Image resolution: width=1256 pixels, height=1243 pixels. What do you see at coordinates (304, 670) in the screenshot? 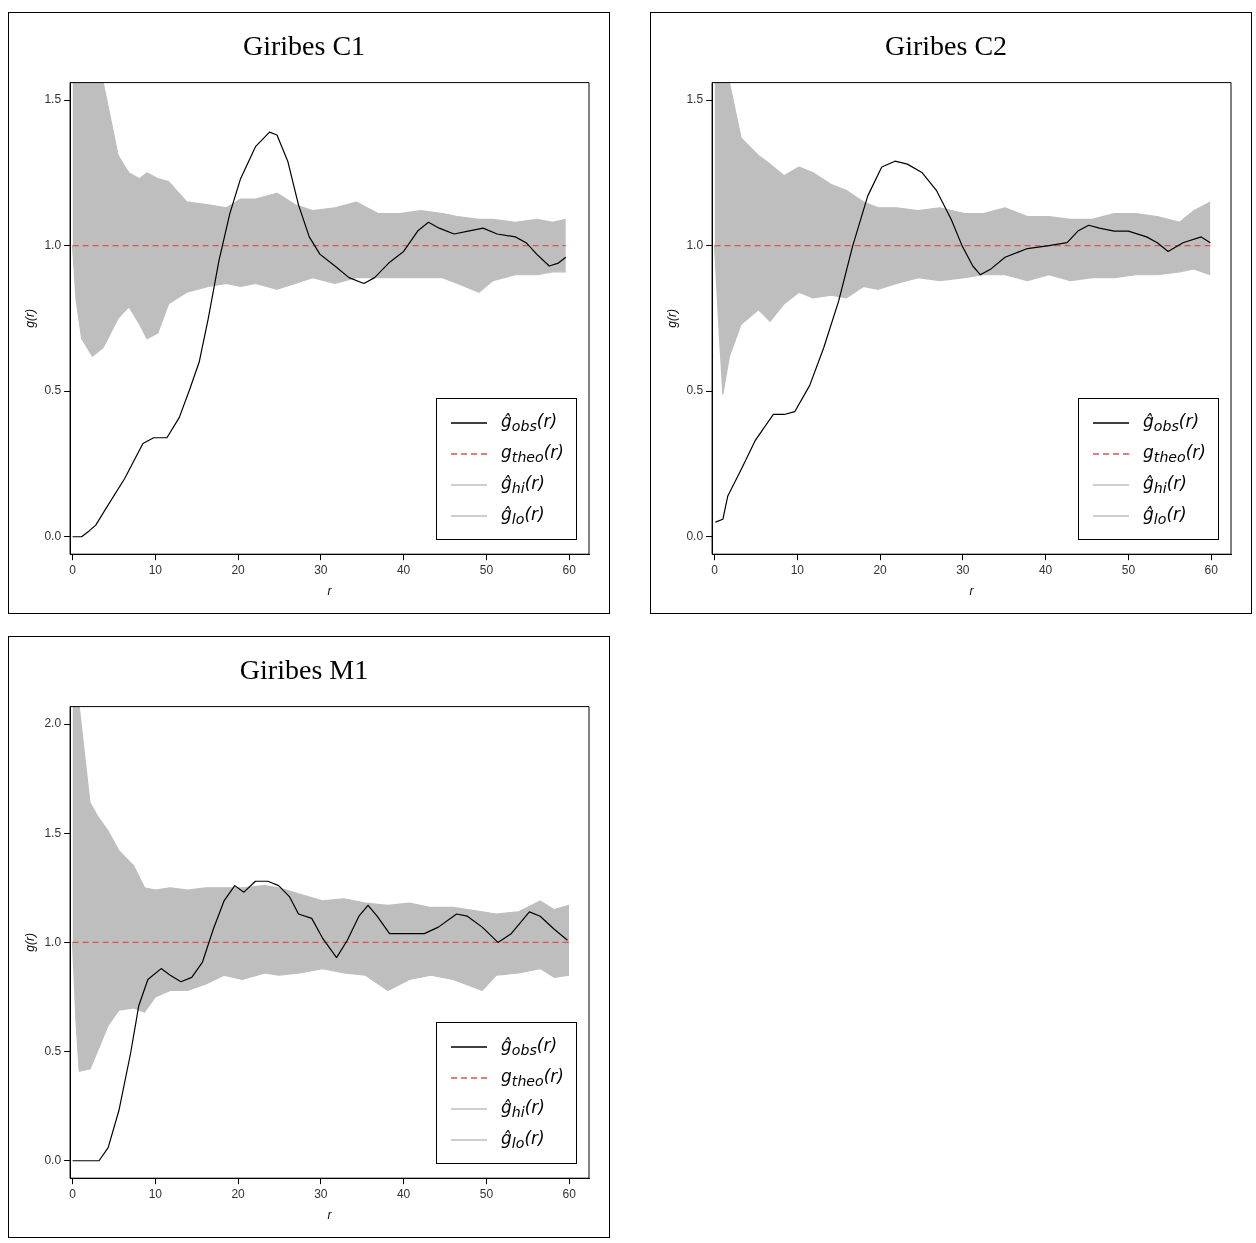
I see `chart-title: Giribes M1` at bounding box center [304, 670].